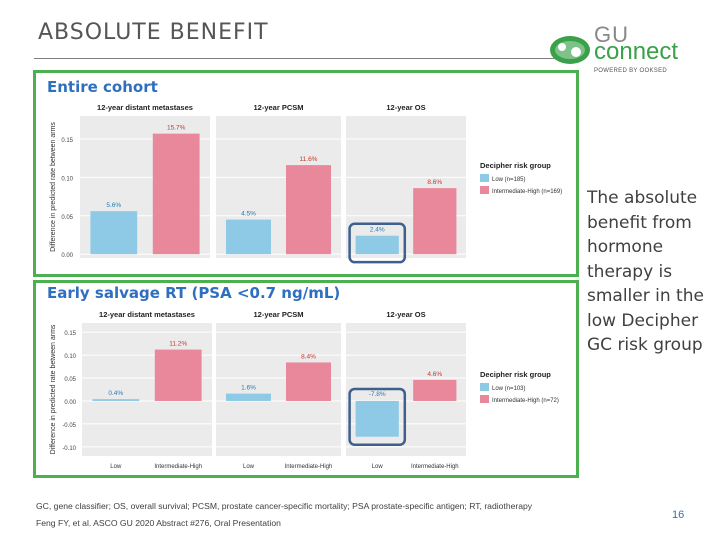 The height and width of the screenshot is (540, 720). I want to click on data-label: 0.4%, so click(115, 393).